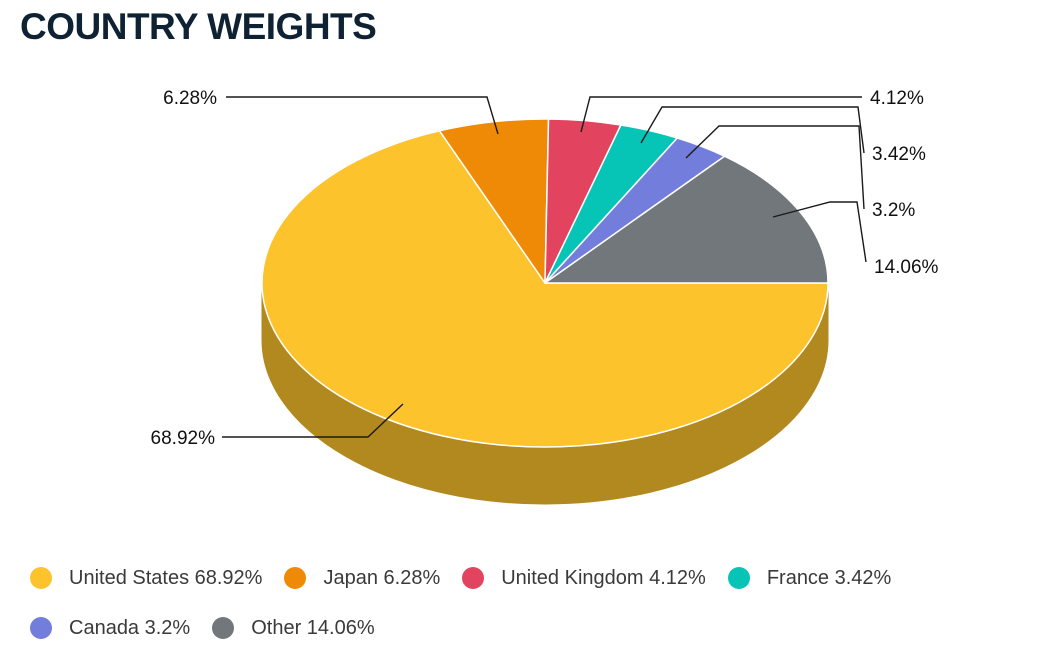 Image resolution: width=1040 pixels, height=658 pixels. Describe the element at coordinates (166, 577) in the screenshot. I see `legend-label-united-states: United States 68.92%` at that location.